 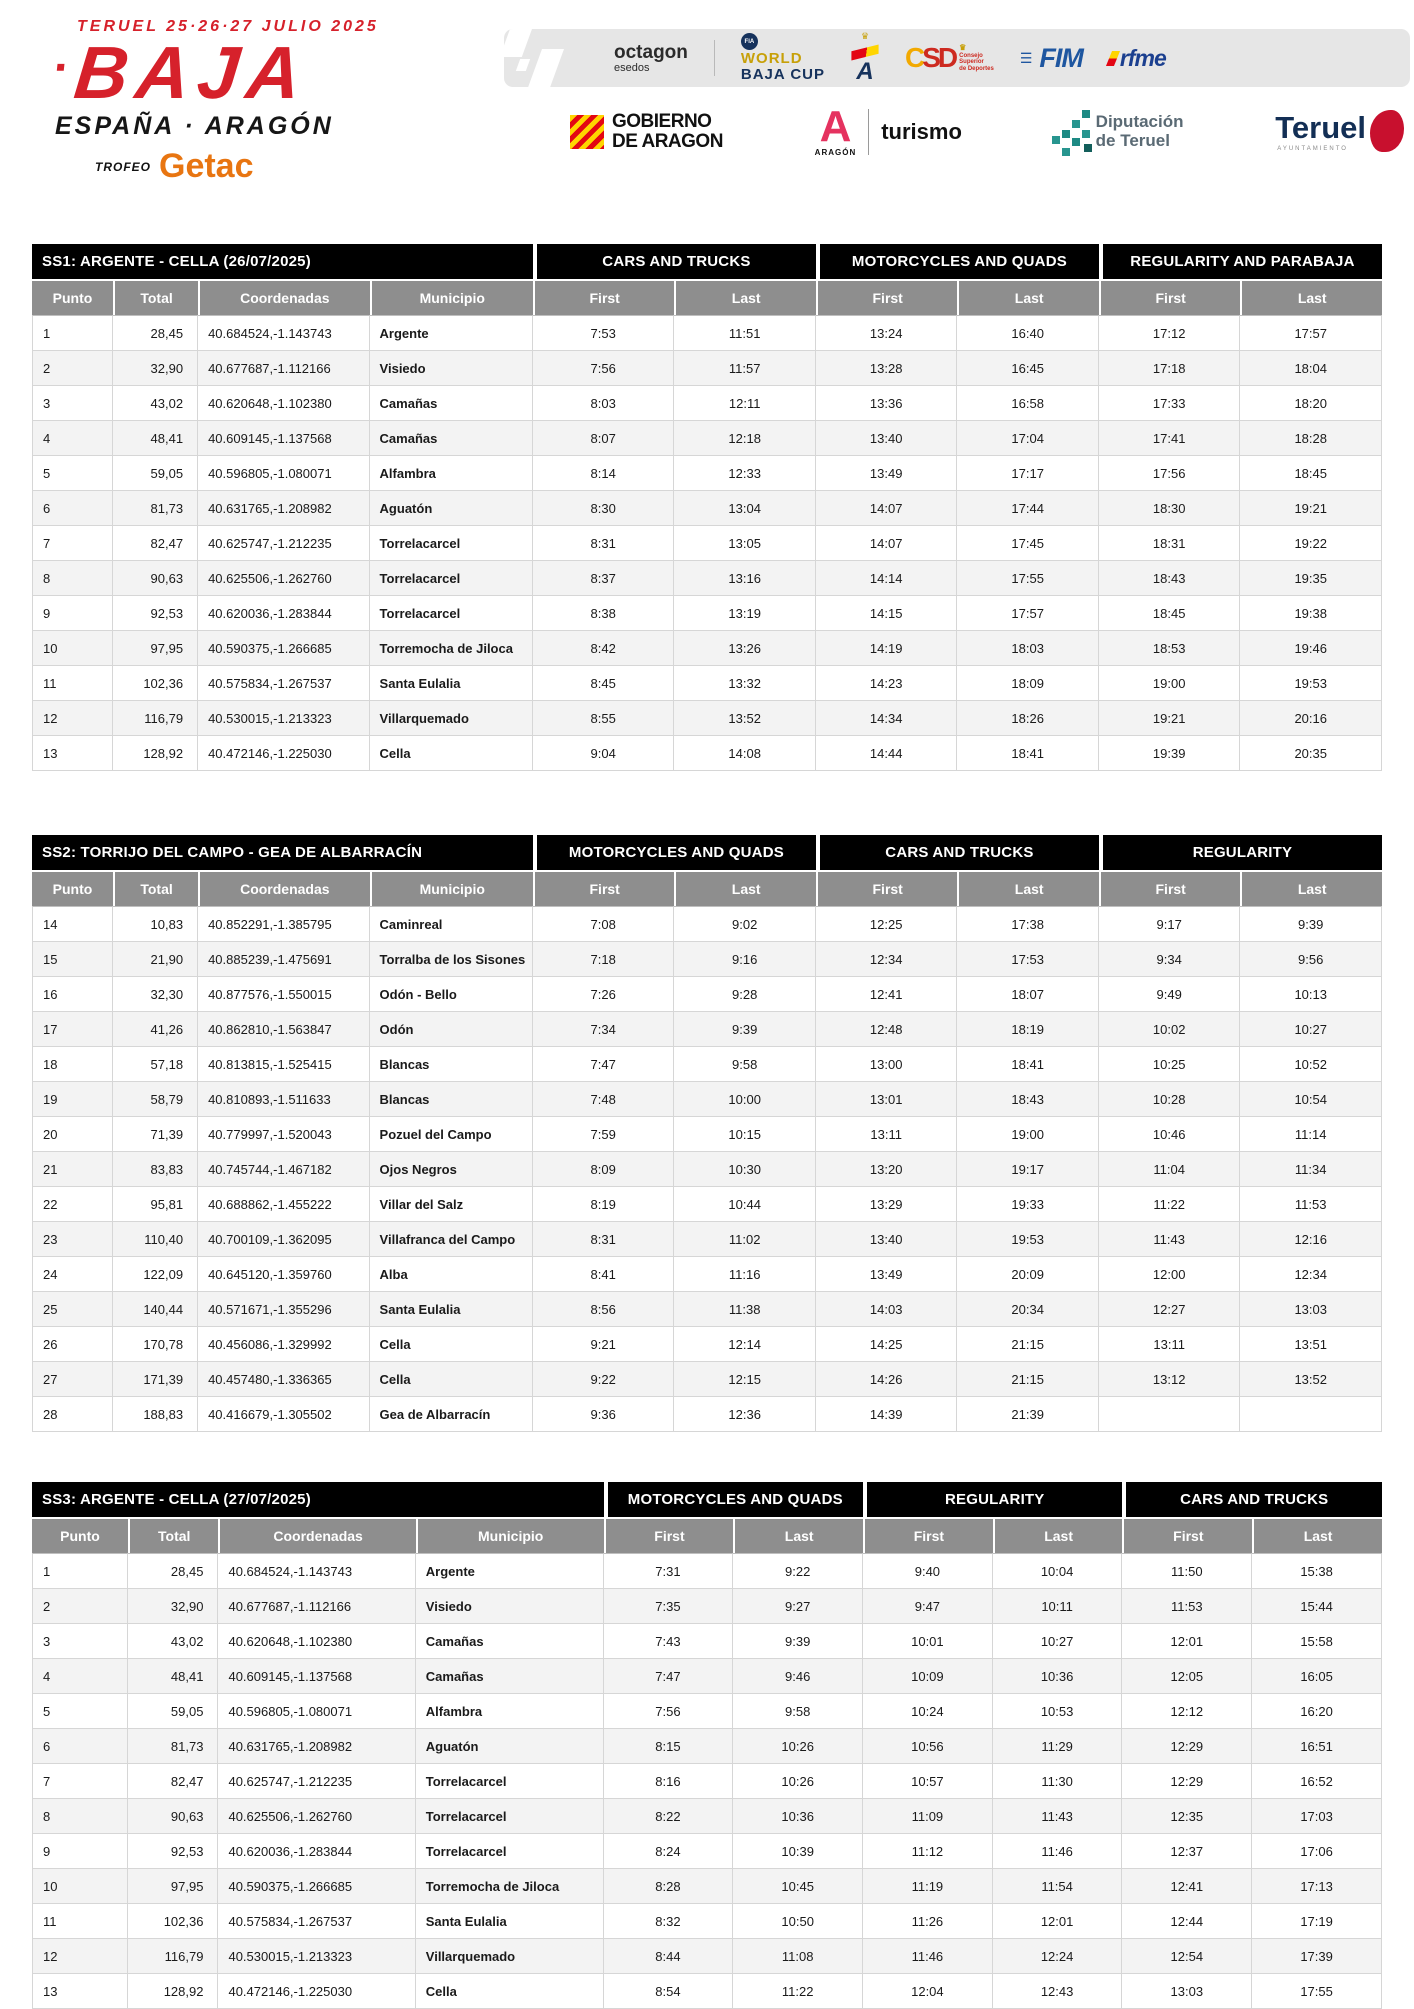 I want to click on total-cell: 32,30, so click(x=156, y=994).